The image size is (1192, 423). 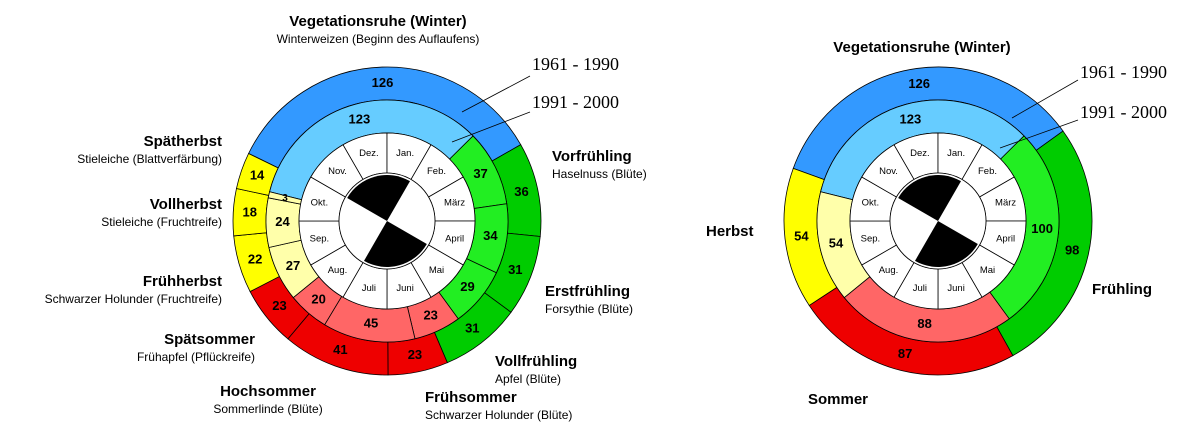 I want to click on phase-plant: Sommerlinde (Blüte), so click(x=267, y=409).